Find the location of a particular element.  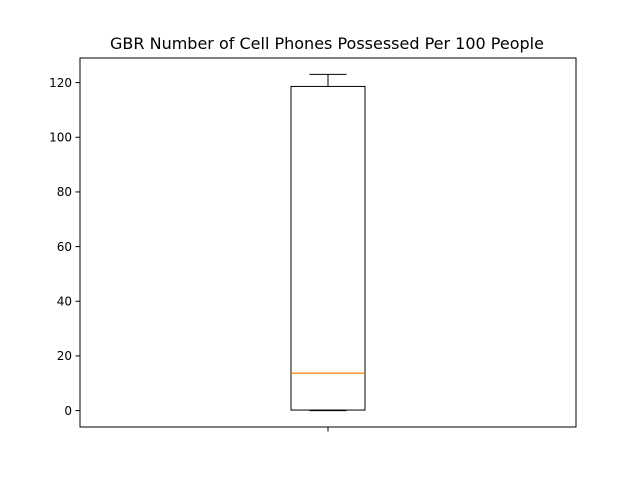

y-tick-label: 120 is located at coordinates (60, 83).